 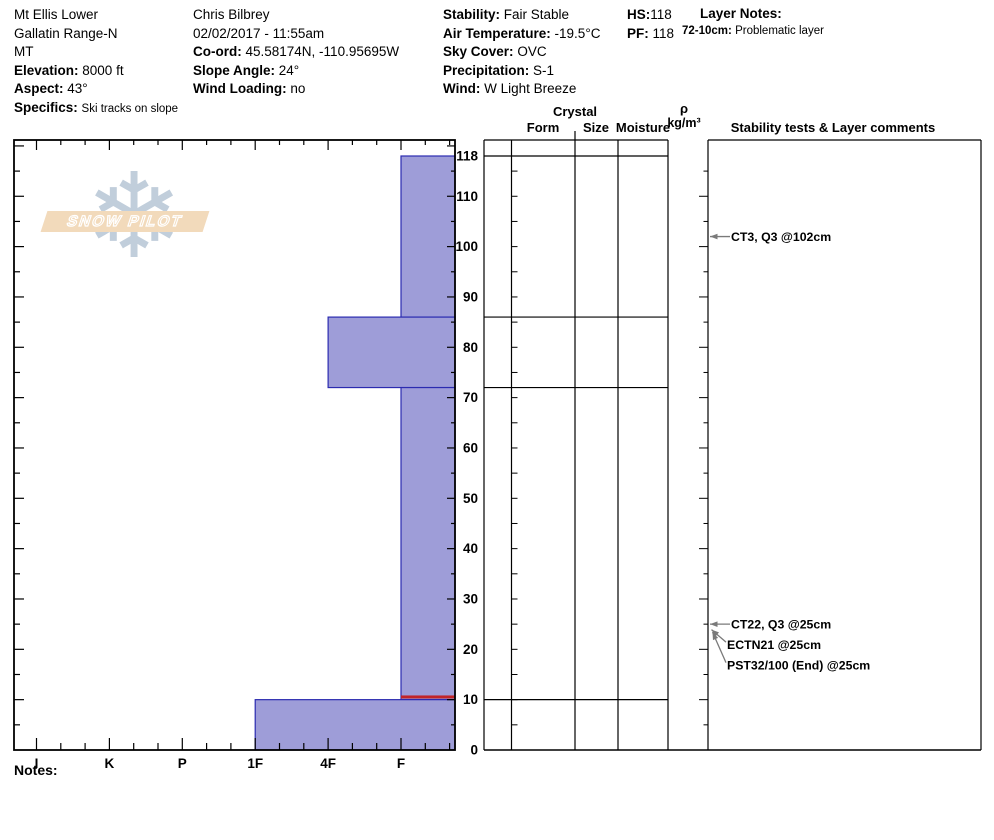 I want to click on pit-name: Mt Ellis Lower, so click(x=56, y=14).